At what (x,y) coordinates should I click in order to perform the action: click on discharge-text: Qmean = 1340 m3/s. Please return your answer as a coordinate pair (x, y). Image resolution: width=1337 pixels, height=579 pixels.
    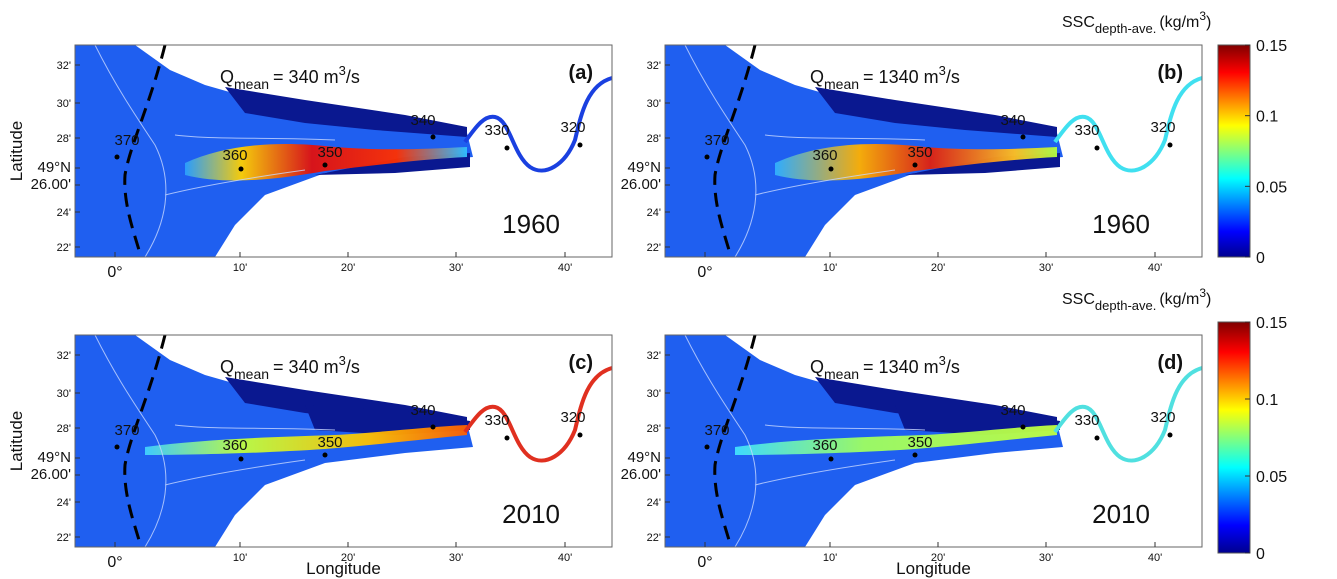
    Looking at the image, I should click on (885, 367).